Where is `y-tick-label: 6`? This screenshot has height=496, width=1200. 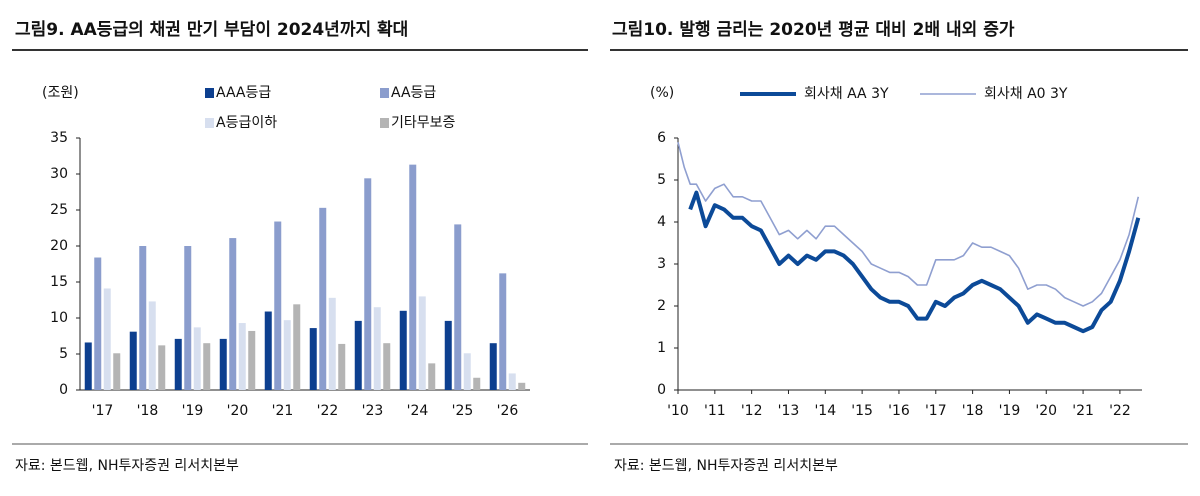 y-tick-label: 6 is located at coordinates (661, 138).